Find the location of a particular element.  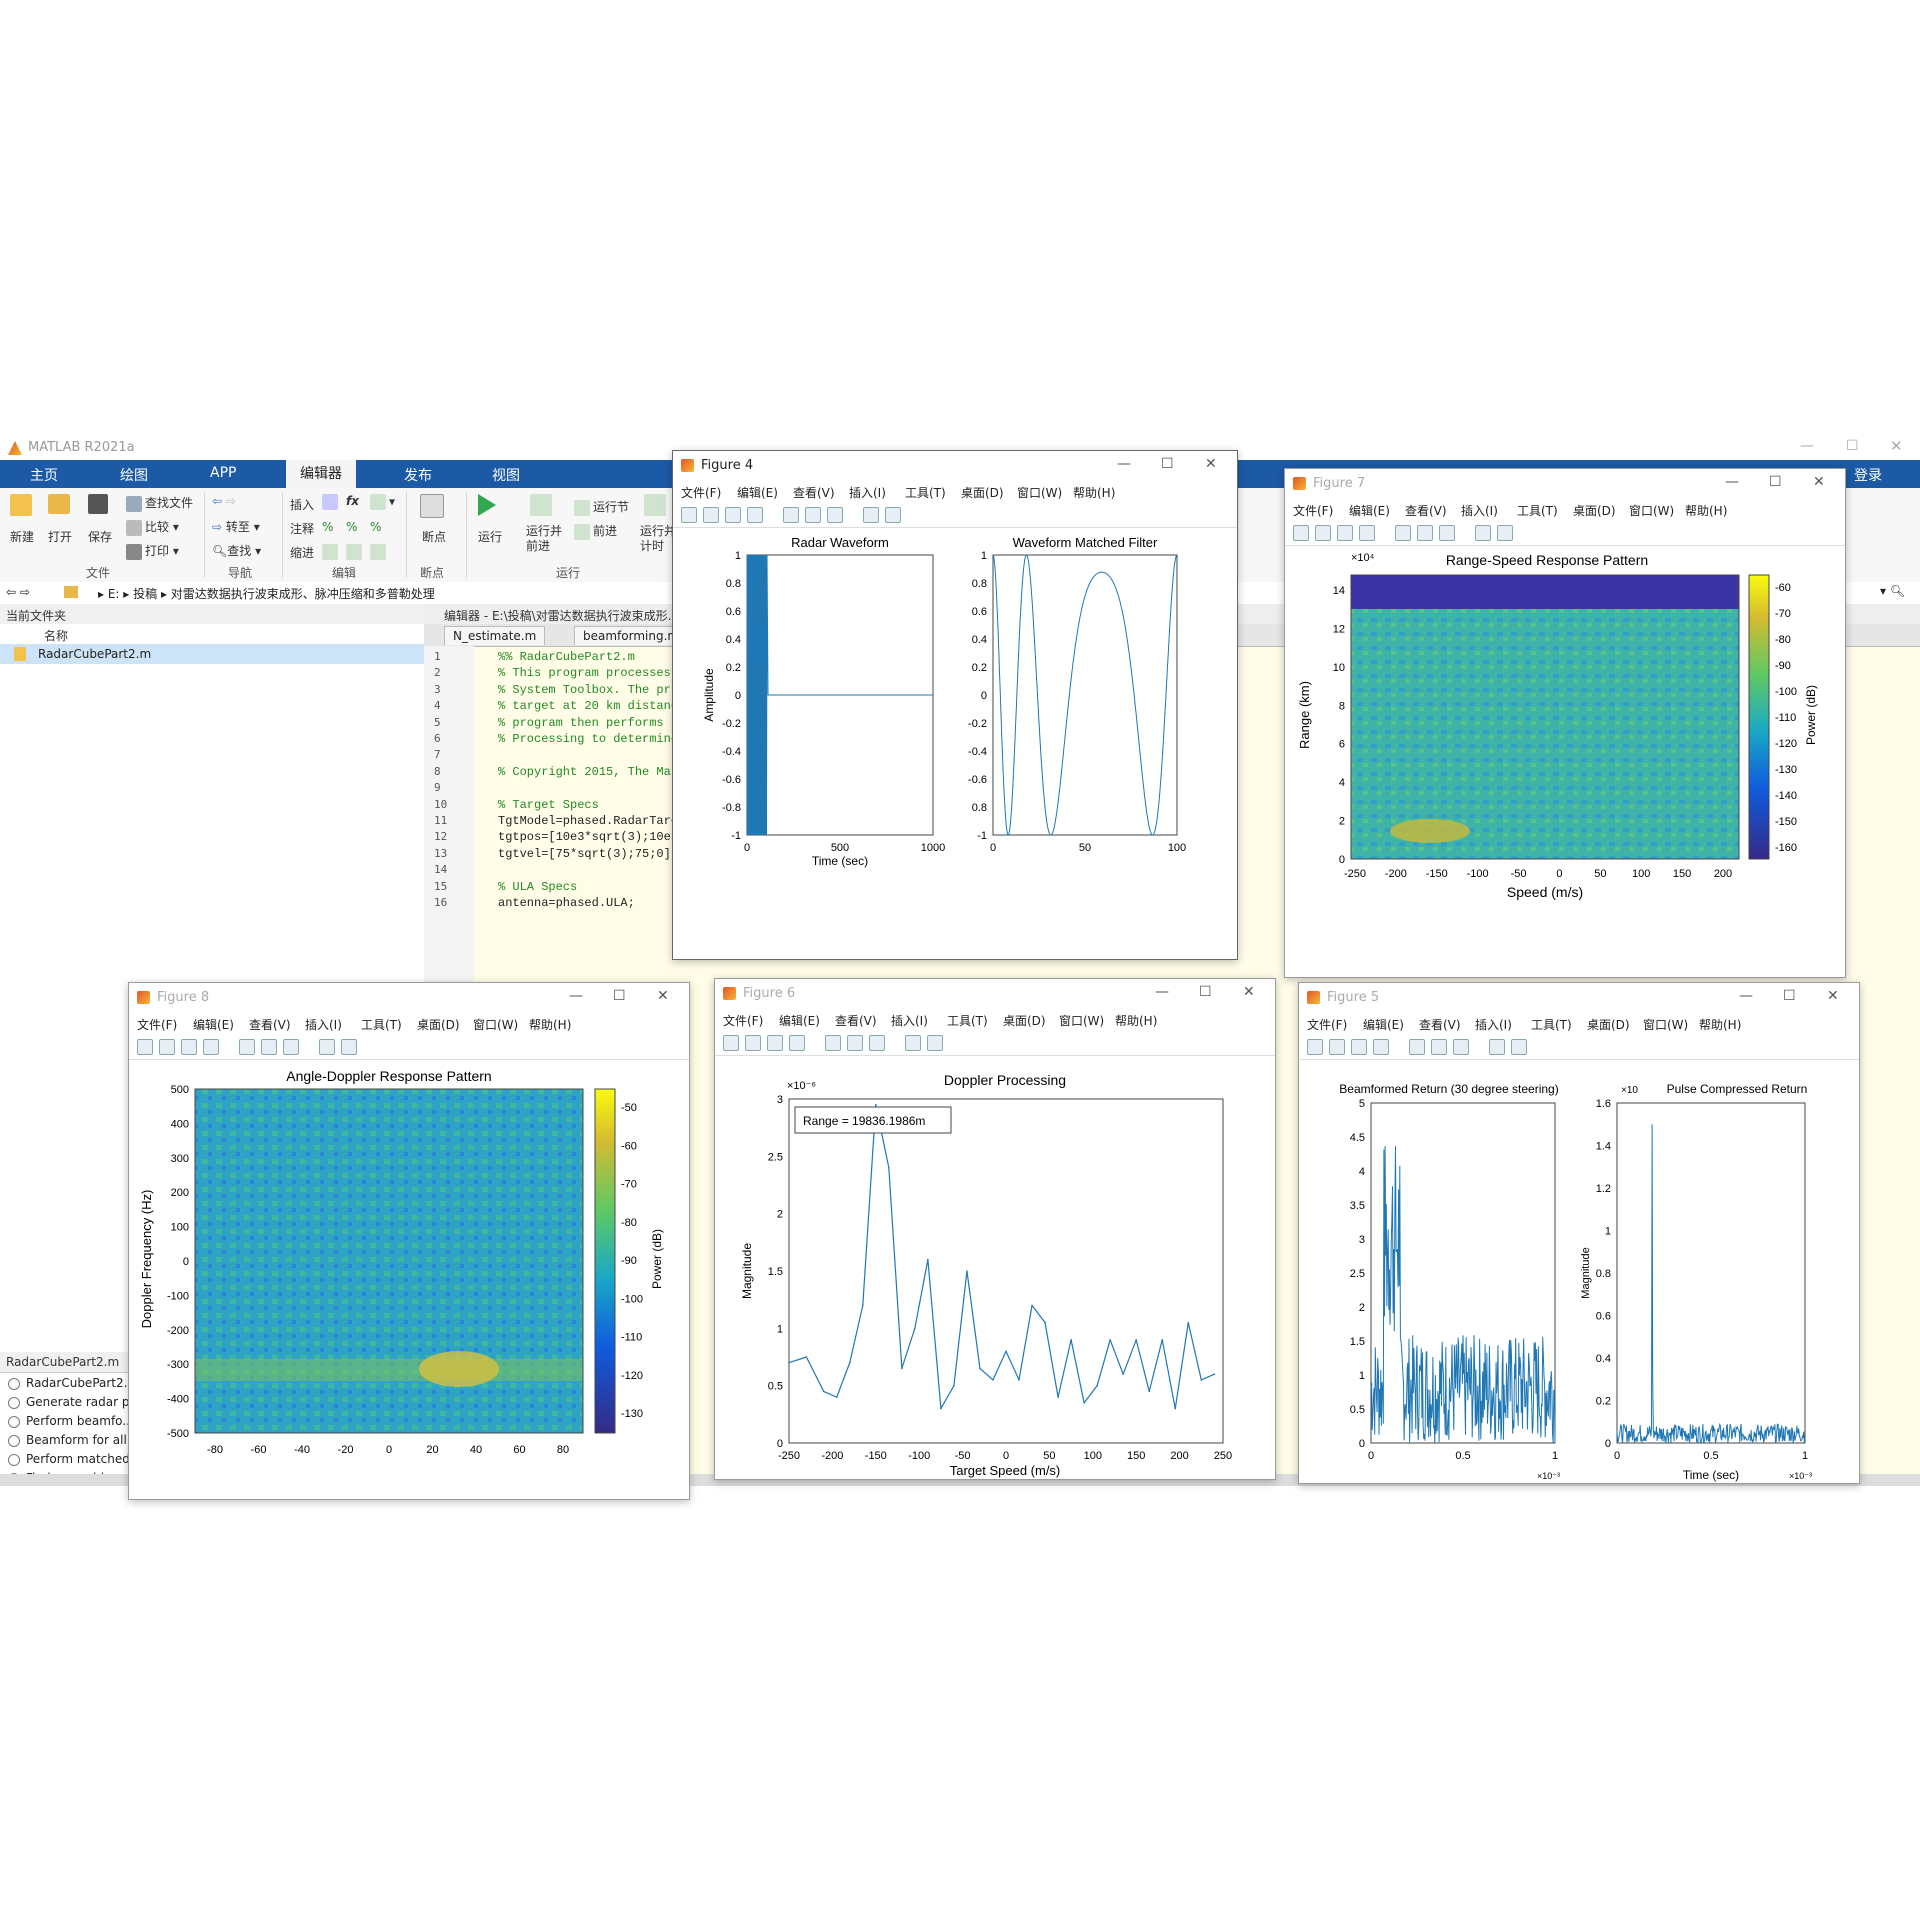

indent-button: 缩进 is located at coordinates (302, 553).